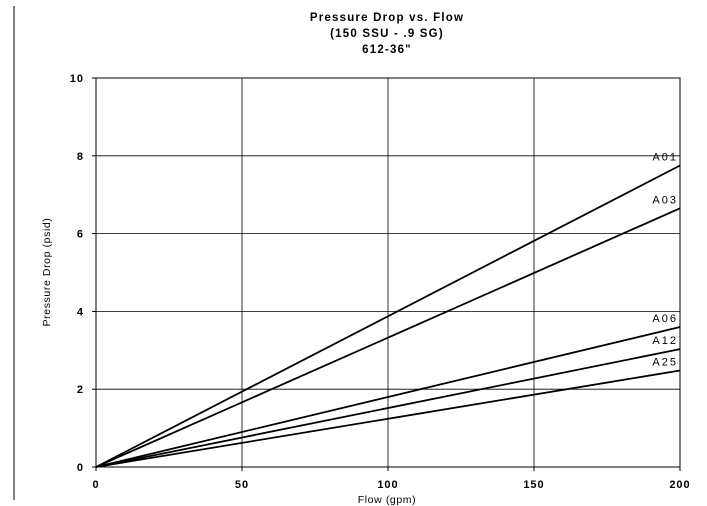 This screenshot has height=506, width=707. What do you see at coordinates (665, 319) in the screenshot?
I see `series-label-a06: A06` at bounding box center [665, 319].